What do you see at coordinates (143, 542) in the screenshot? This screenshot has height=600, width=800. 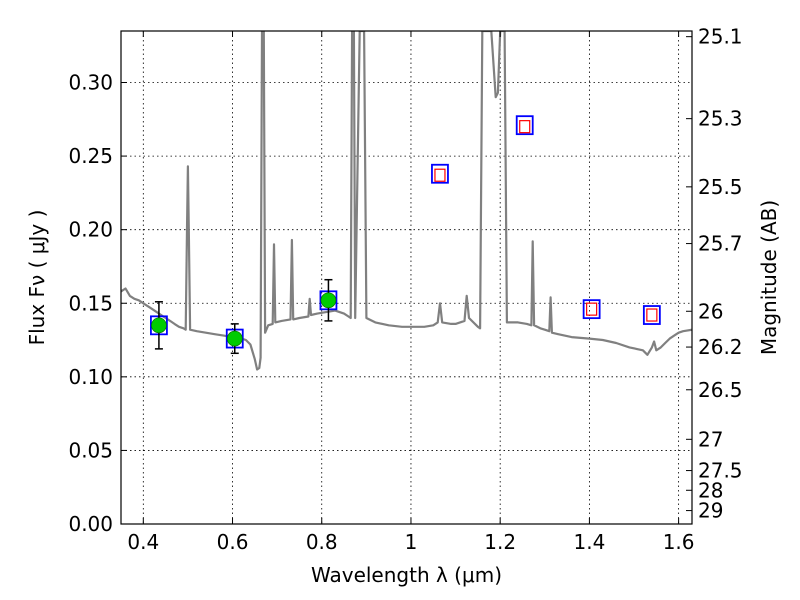 I see `x-tick-label: 0.4` at bounding box center [143, 542].